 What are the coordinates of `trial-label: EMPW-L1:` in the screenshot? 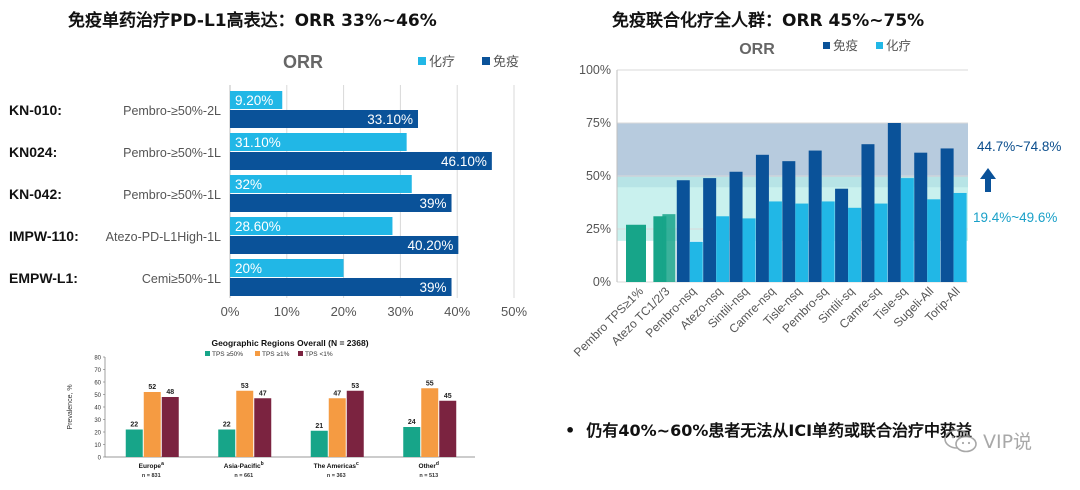 It's located at (43, 278).